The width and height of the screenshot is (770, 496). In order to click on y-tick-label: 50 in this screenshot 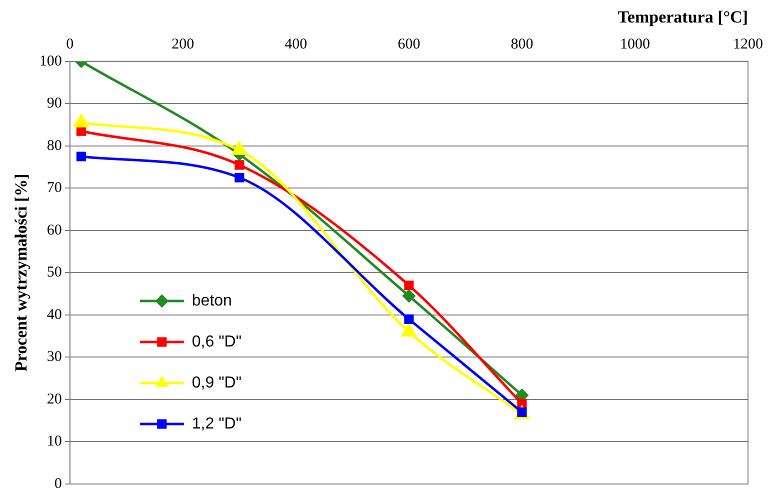, I will do `click(54, 272)`.